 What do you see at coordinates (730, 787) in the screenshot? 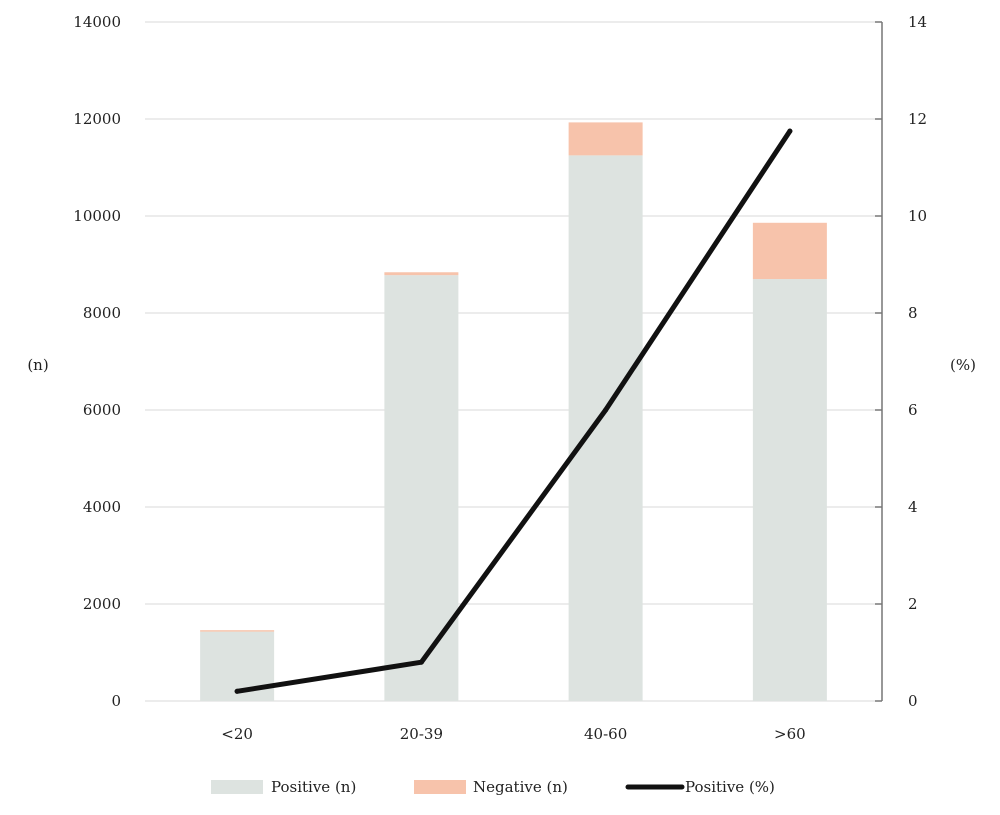
I see `legend-label-positive-pct: Positive (%)` at bounding box center [730, 787].